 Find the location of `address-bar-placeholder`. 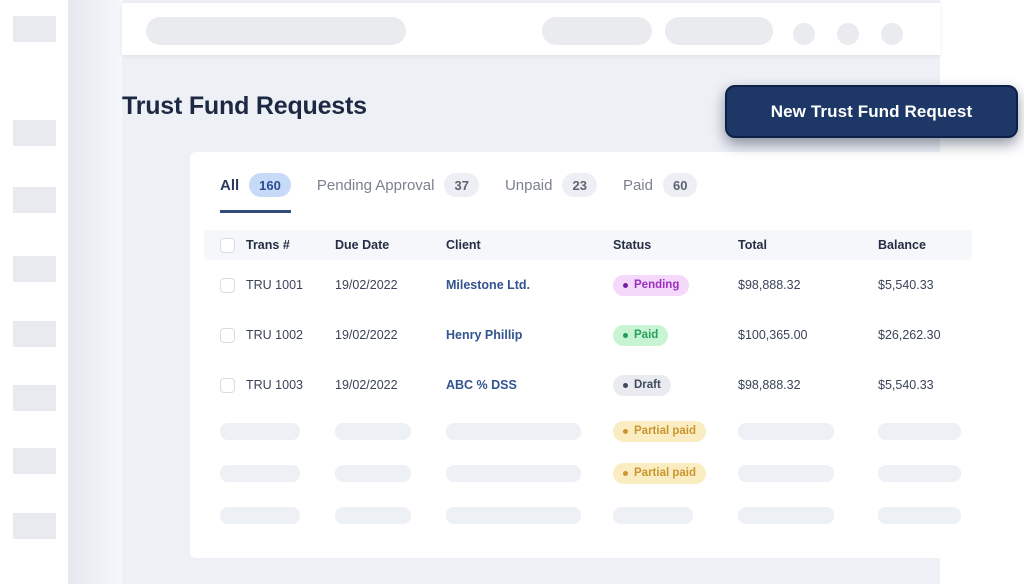

address-bar-placeholder is located at coordinates (276, 31).